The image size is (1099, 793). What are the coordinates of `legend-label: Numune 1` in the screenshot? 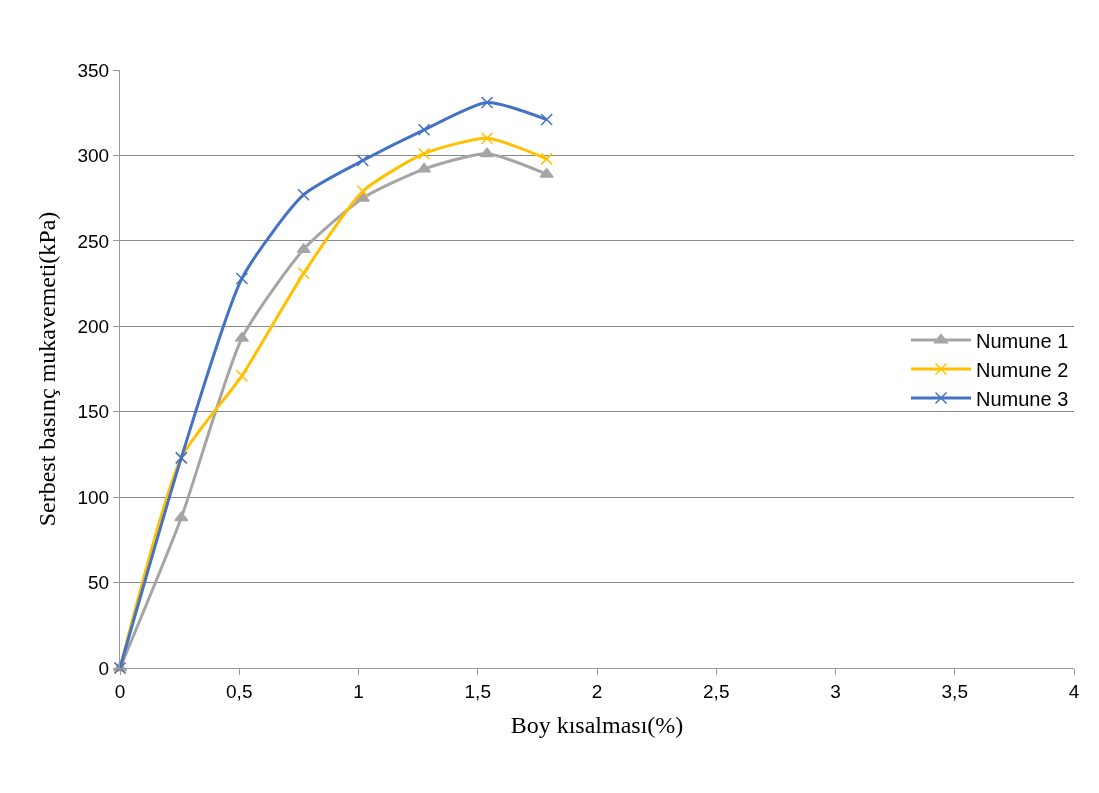 It's located at (1022, 340).